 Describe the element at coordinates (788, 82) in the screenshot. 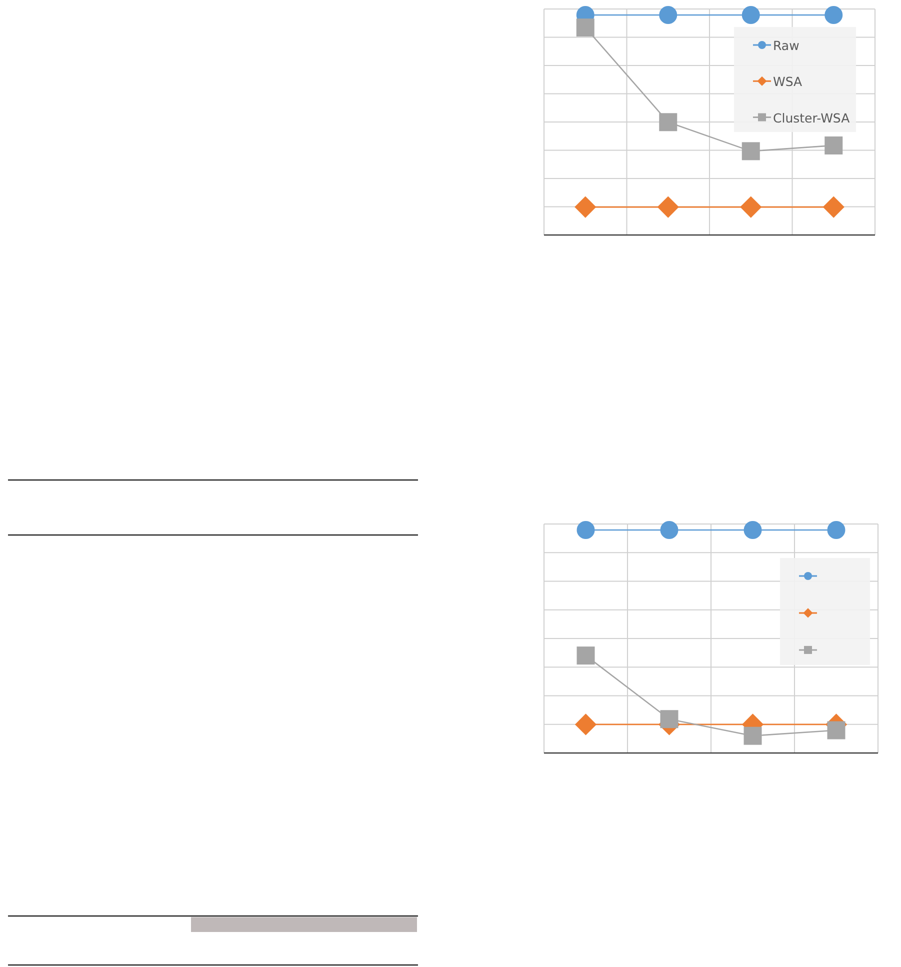

I see `legend-label: WSA` at that location.